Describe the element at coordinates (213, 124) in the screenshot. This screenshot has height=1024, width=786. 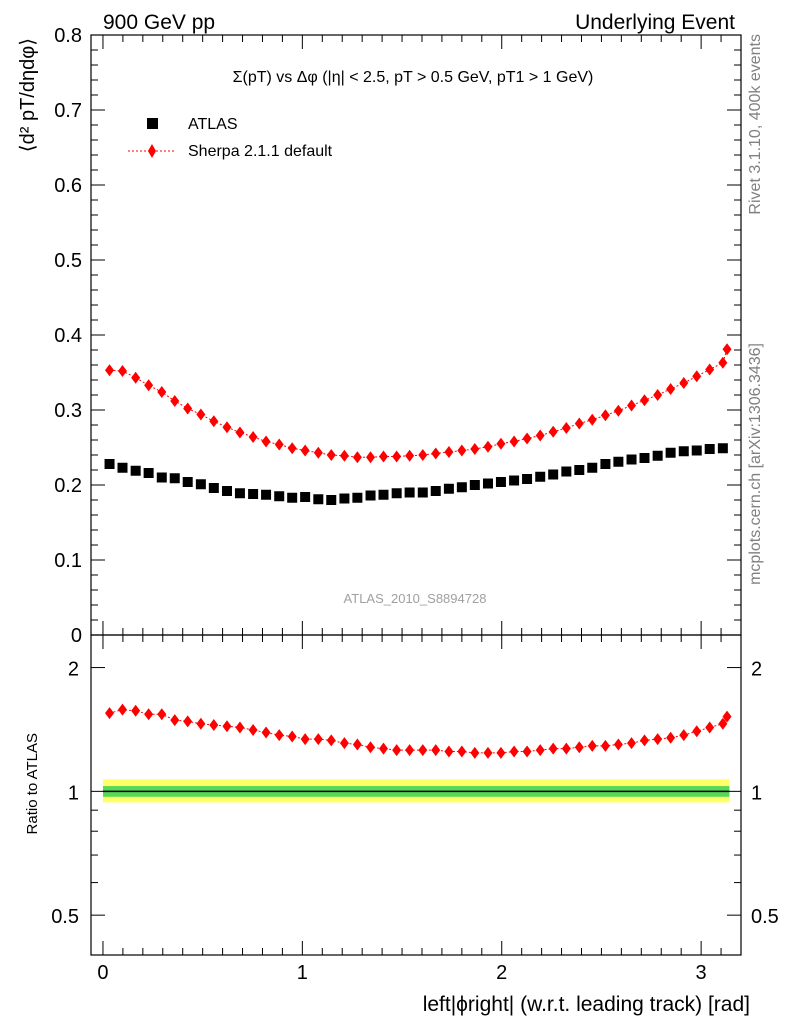
I see `legend-atlas-label: ATLAS` at that location.